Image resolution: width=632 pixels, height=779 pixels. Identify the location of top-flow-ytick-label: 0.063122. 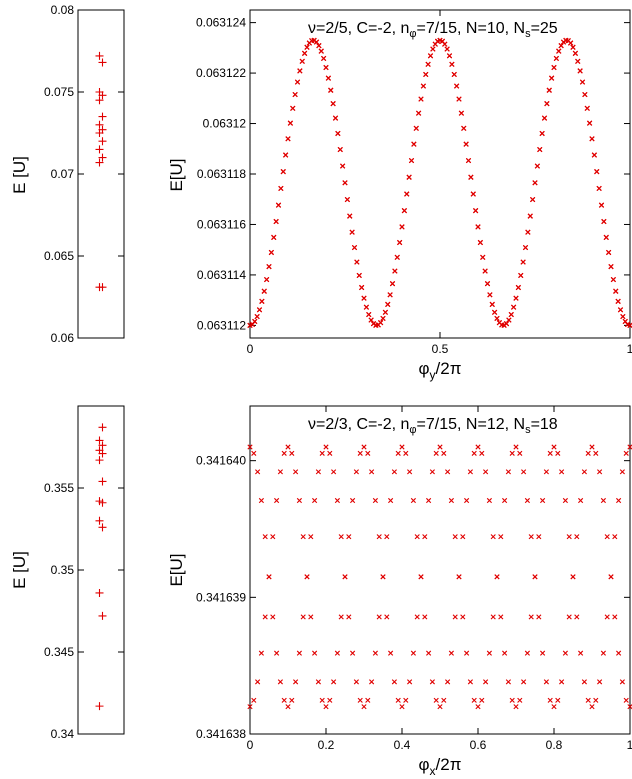
(221, 73).